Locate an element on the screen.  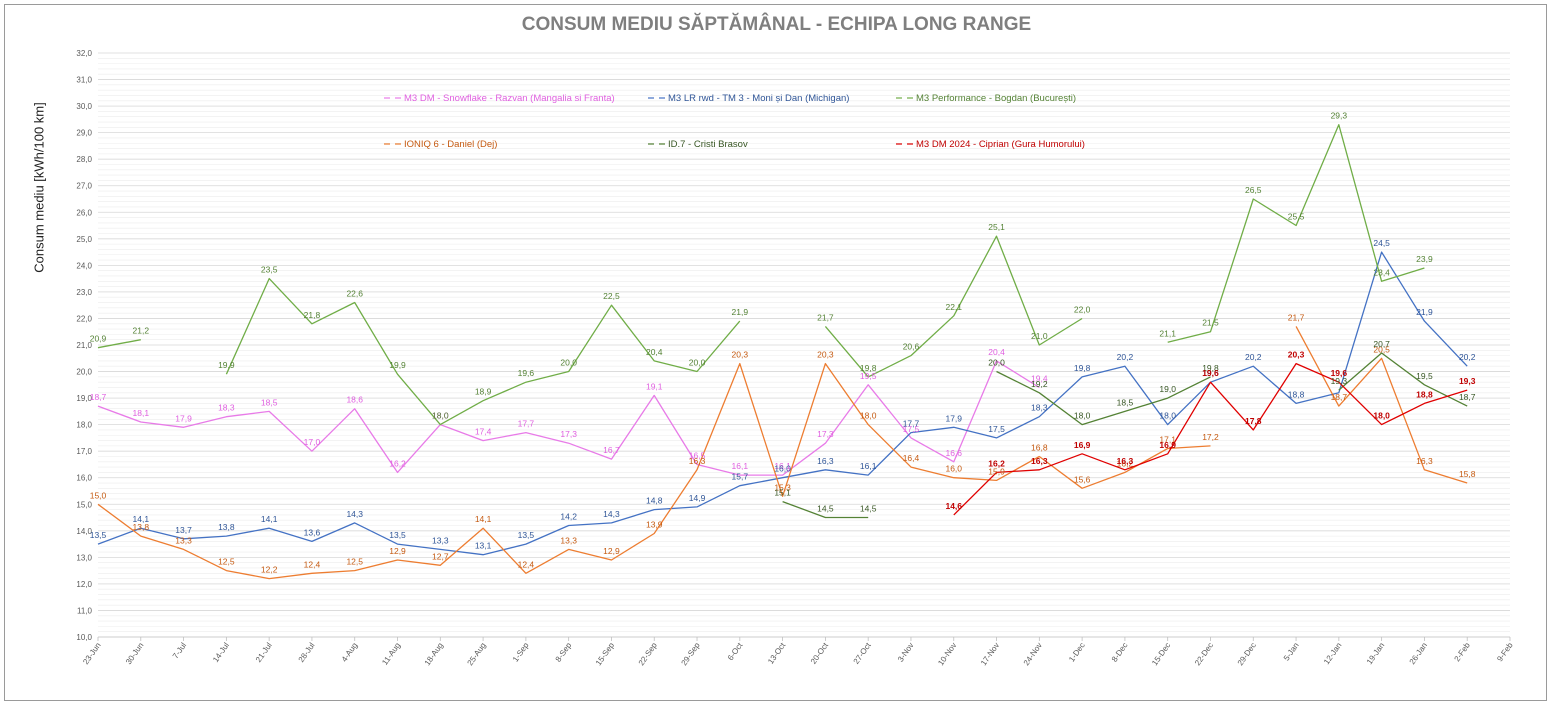
data-label: 18,6 is located at coordinates (354, 400).